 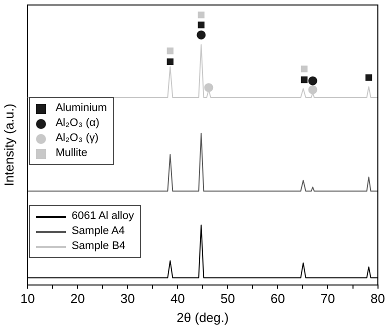 I want to click on x-tick-label: 60, so click(x=277, y=298).